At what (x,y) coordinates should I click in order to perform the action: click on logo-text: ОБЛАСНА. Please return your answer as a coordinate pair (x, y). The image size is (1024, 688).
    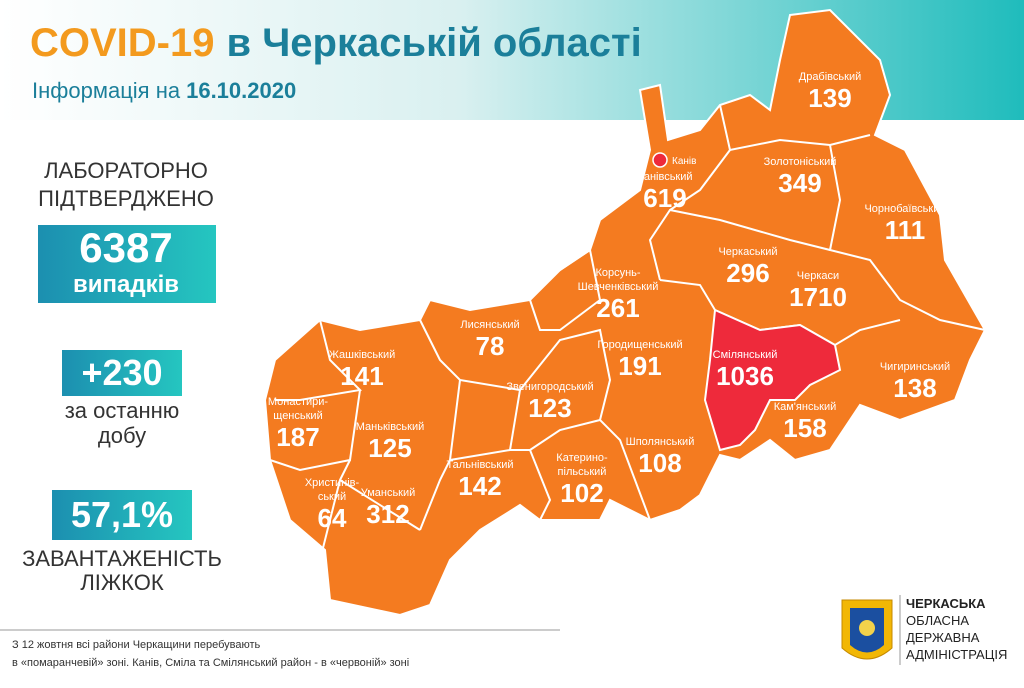
    Looking at the image, I should click on (937, 620).